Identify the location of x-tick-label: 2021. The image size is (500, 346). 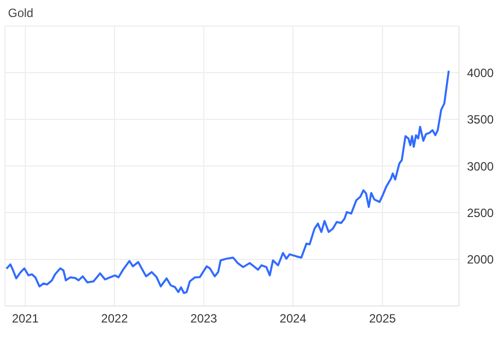
(25, 319).